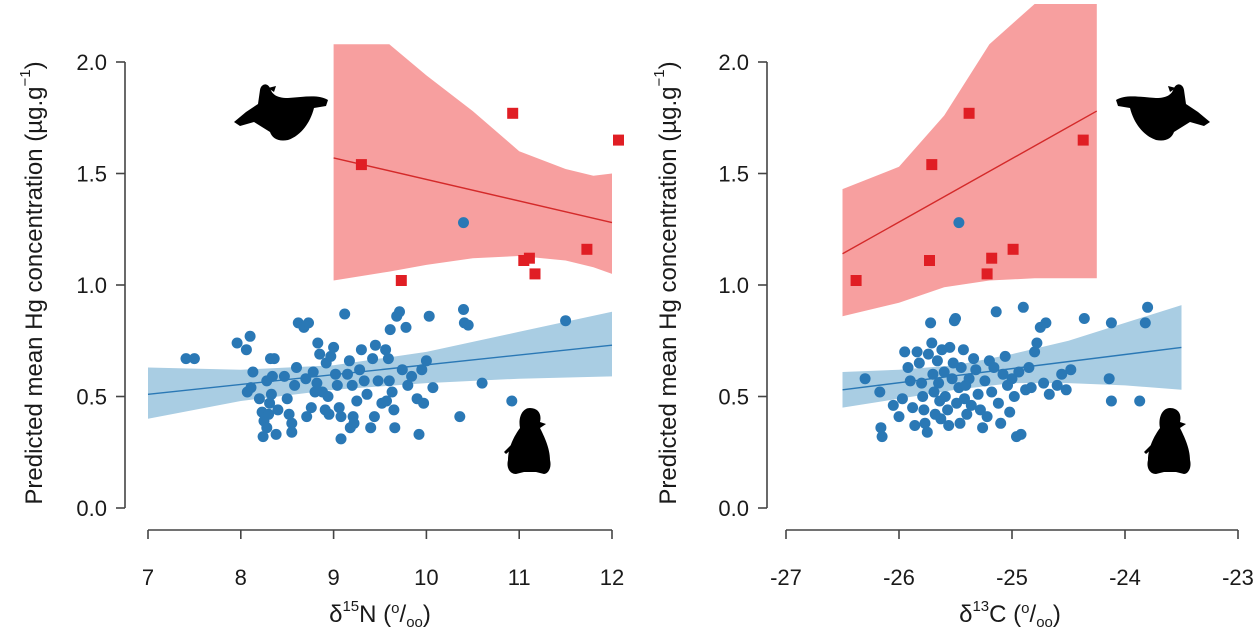 The image size is (1259, 635). What do you see at coordinates (1125, 577) in the screenshot?
I see `x-tick-label: -24` at bounding box center [1125, 577].